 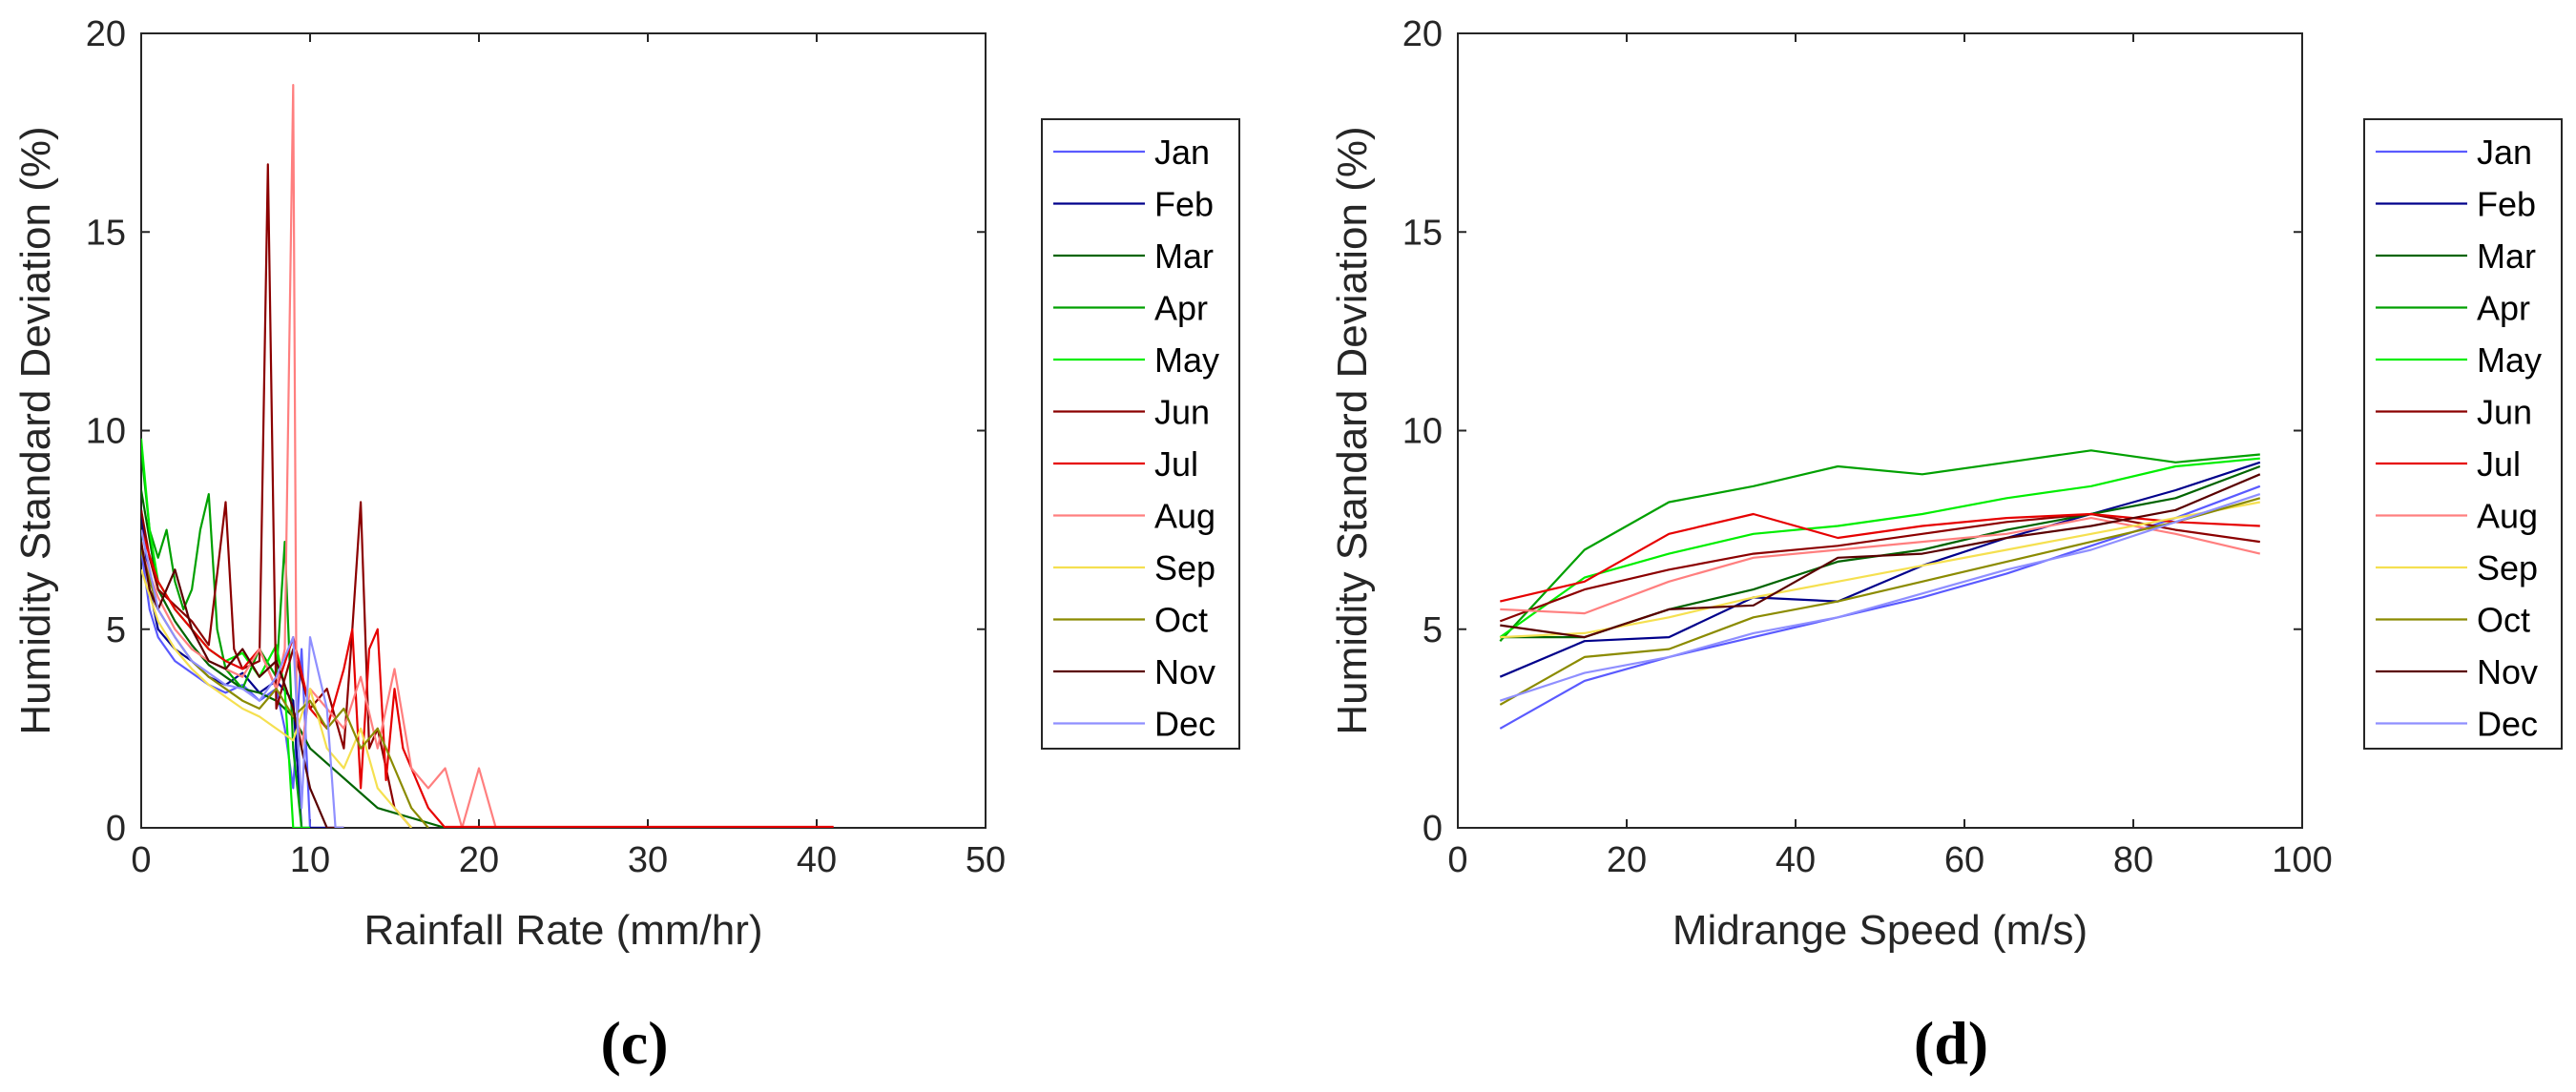 I want to click on series-line-oct, so click(x=1880, y=601).